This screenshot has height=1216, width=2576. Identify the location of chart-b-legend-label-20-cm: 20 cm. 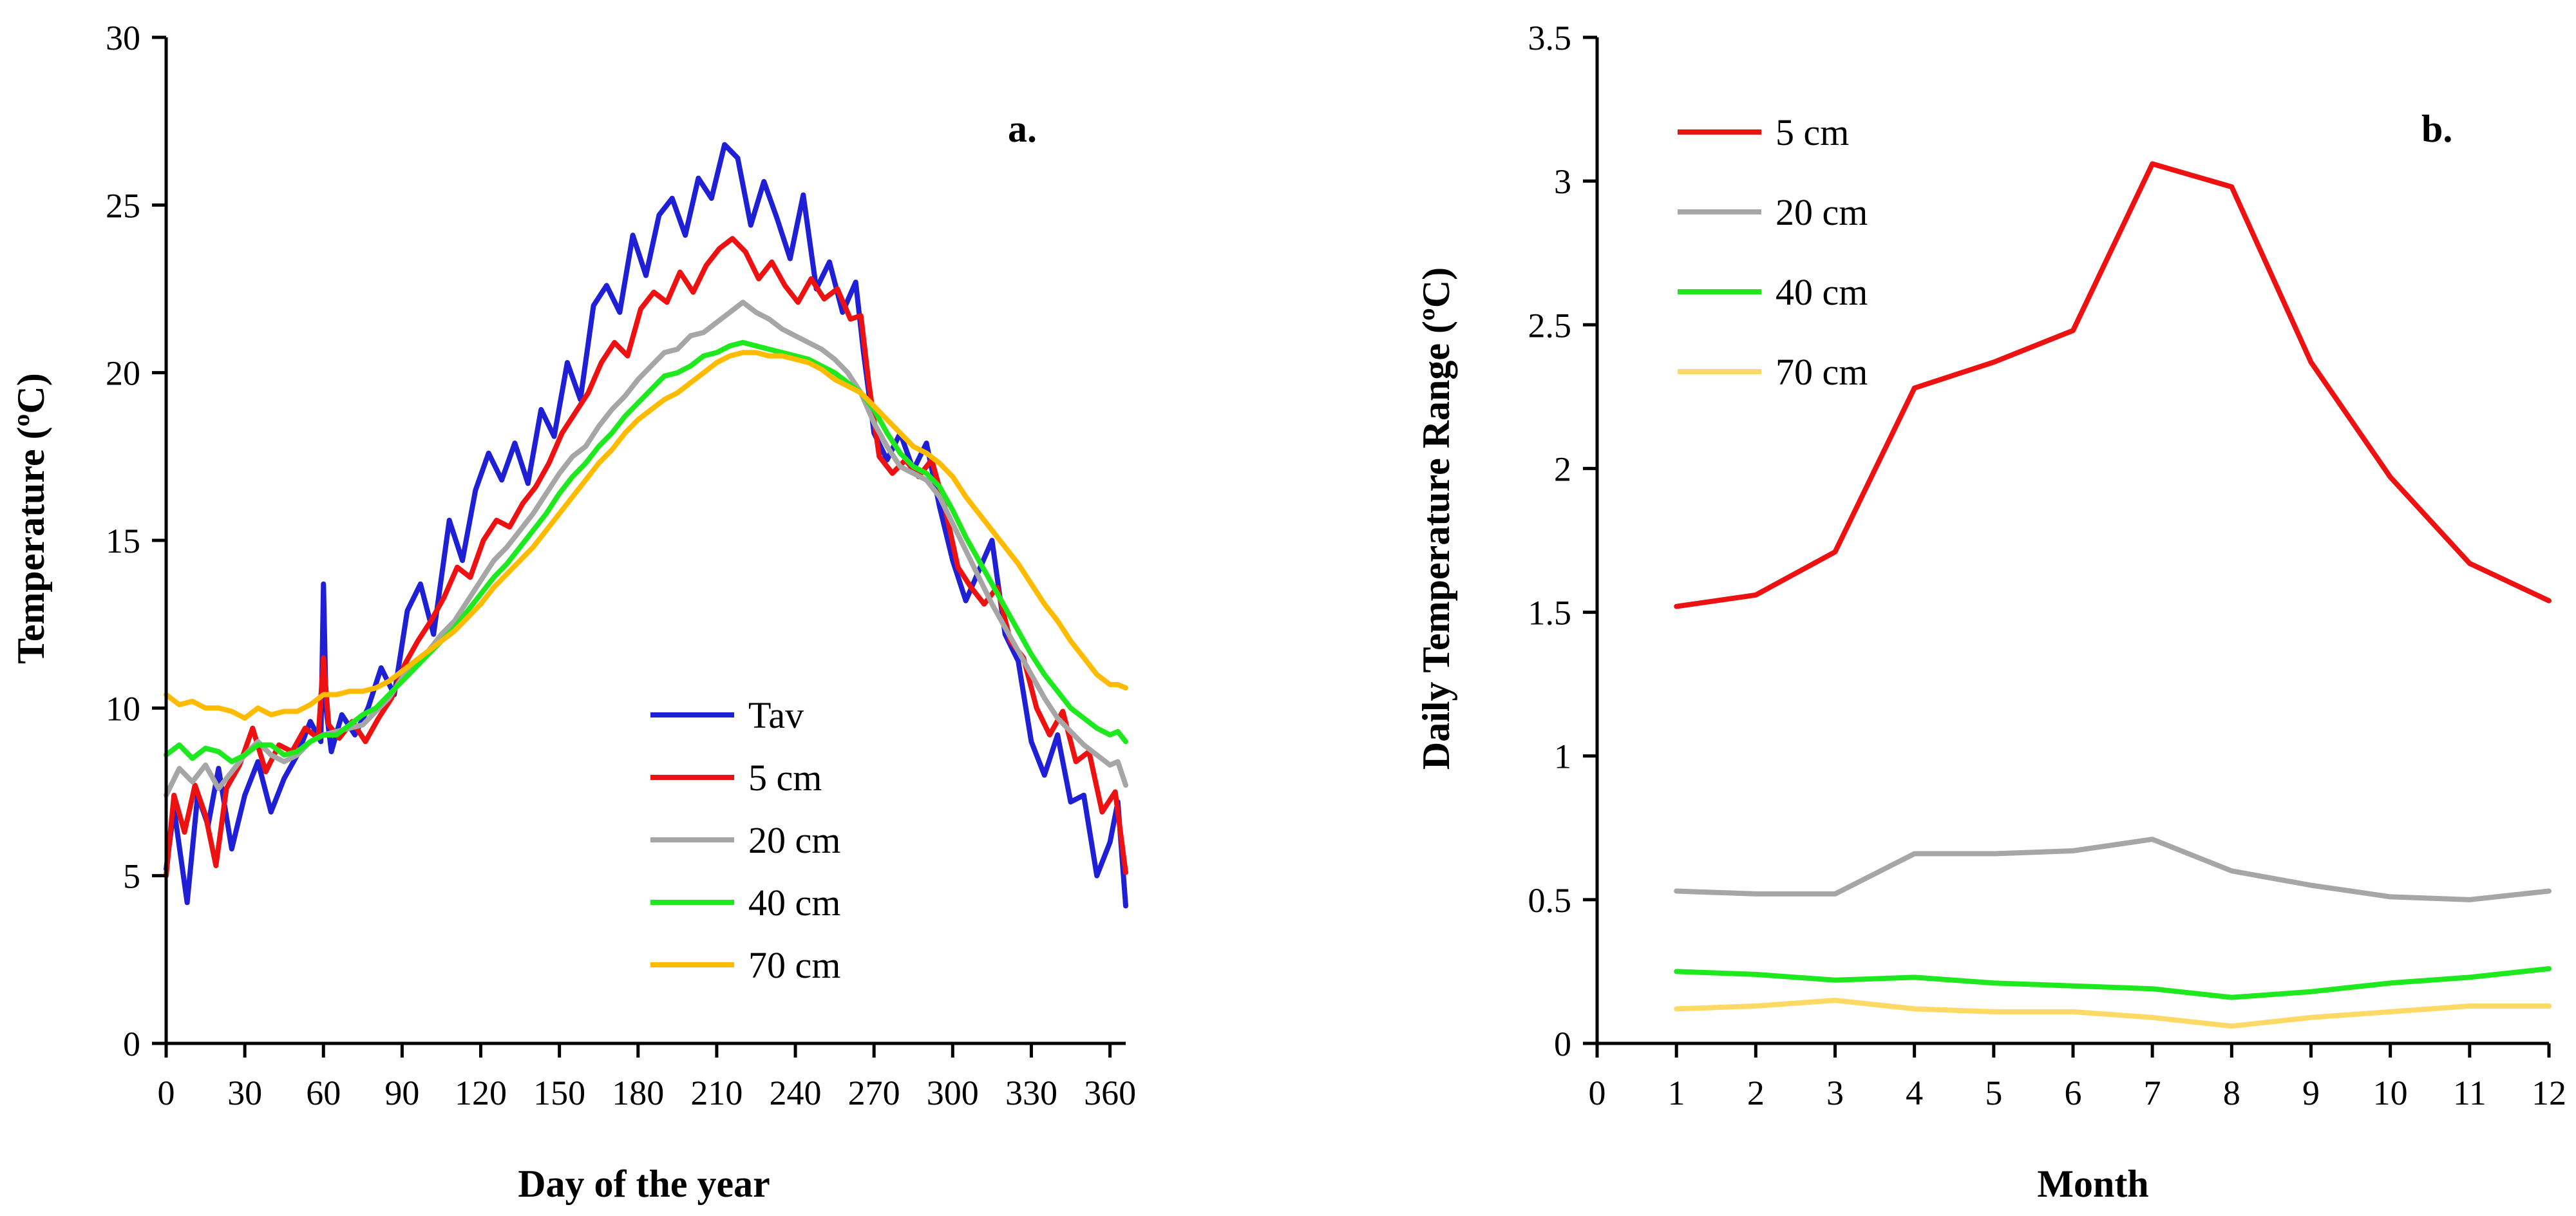
(1822, 212).